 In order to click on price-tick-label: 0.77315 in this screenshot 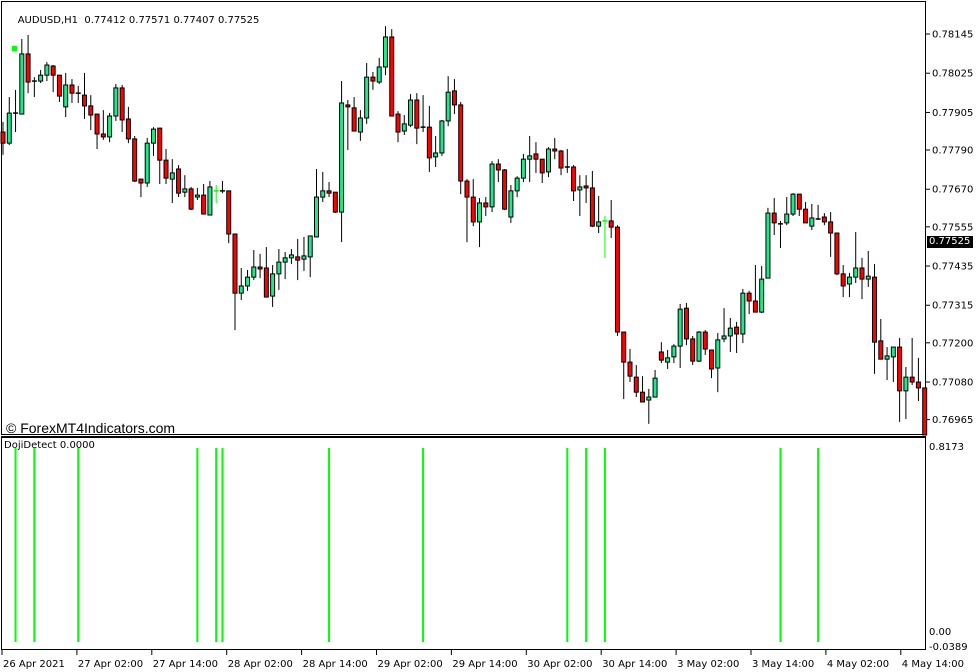, I will do `click(952, 306)`.